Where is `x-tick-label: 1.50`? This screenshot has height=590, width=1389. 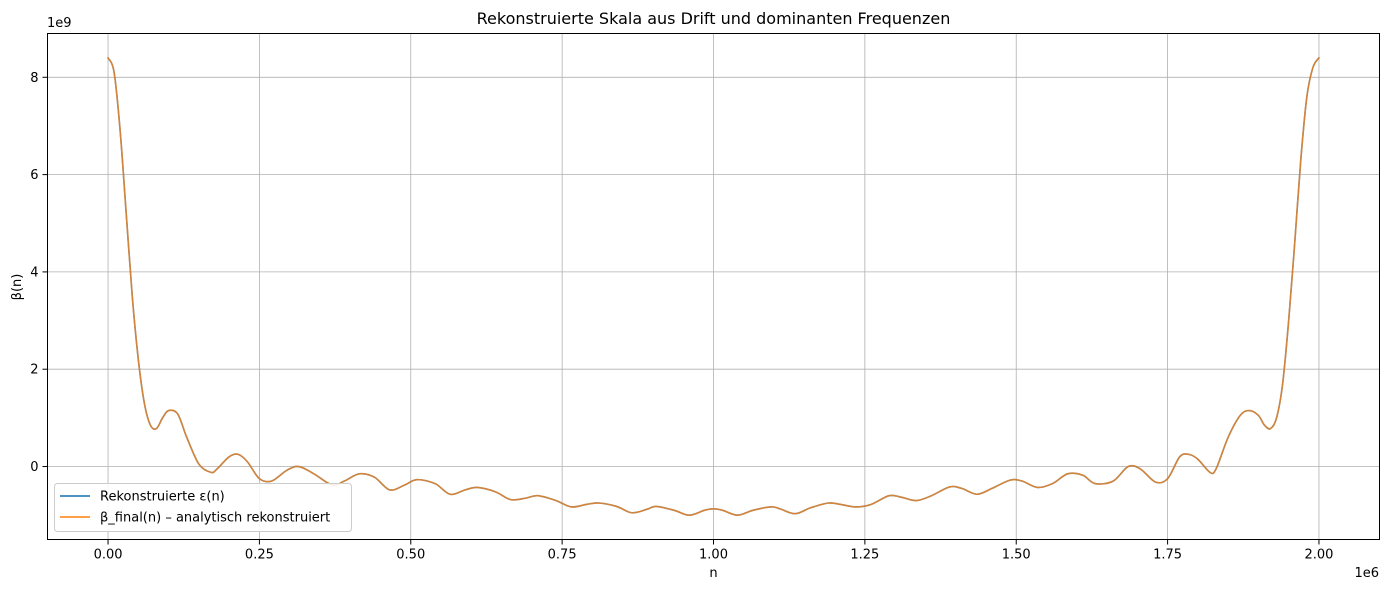
x-tick-label: 1.50 is located at coordinates (1016, 555).